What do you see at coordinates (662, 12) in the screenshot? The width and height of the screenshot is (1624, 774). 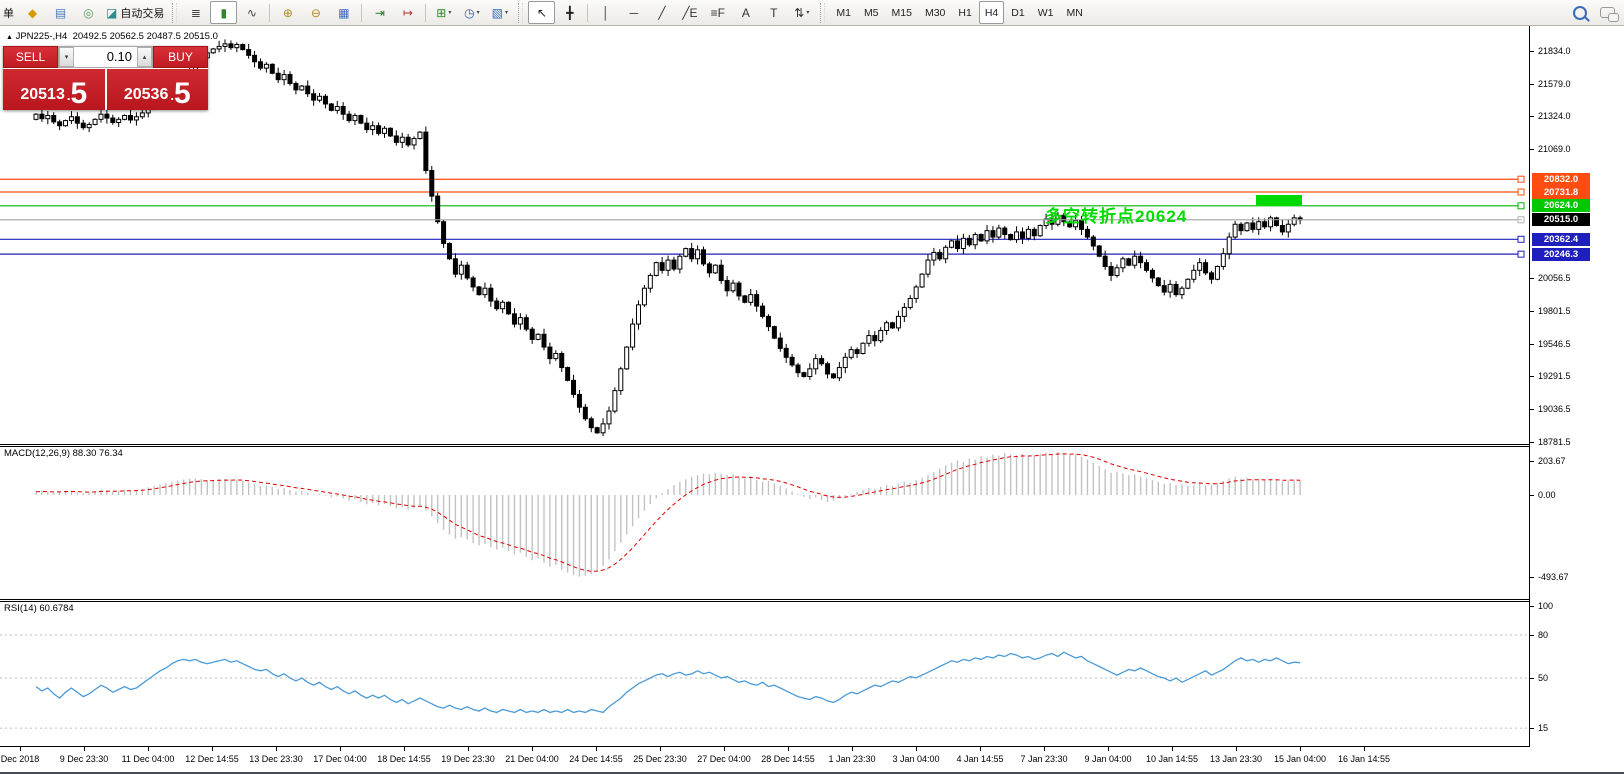 I see `trendline-icon: ╱` at bounding box center [662, 12].